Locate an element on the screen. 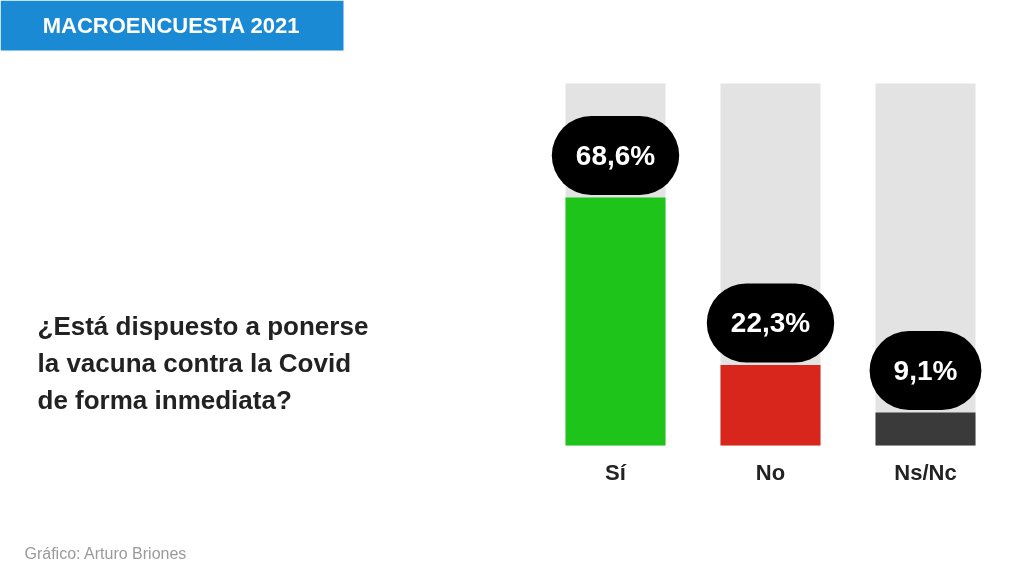 This screenshot has height=576, width=1024. data-label: 68,6% is located at coordinates (615, 155).